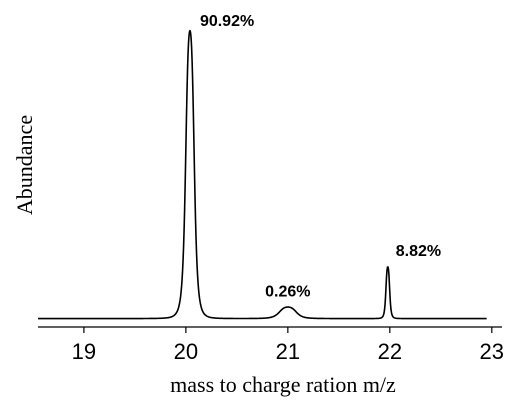 The height and width of the screenshot is (403, 509). Describe the element at coordinates (186, 351) in the screenshot. I see `x-tick-label: 20` at that location.